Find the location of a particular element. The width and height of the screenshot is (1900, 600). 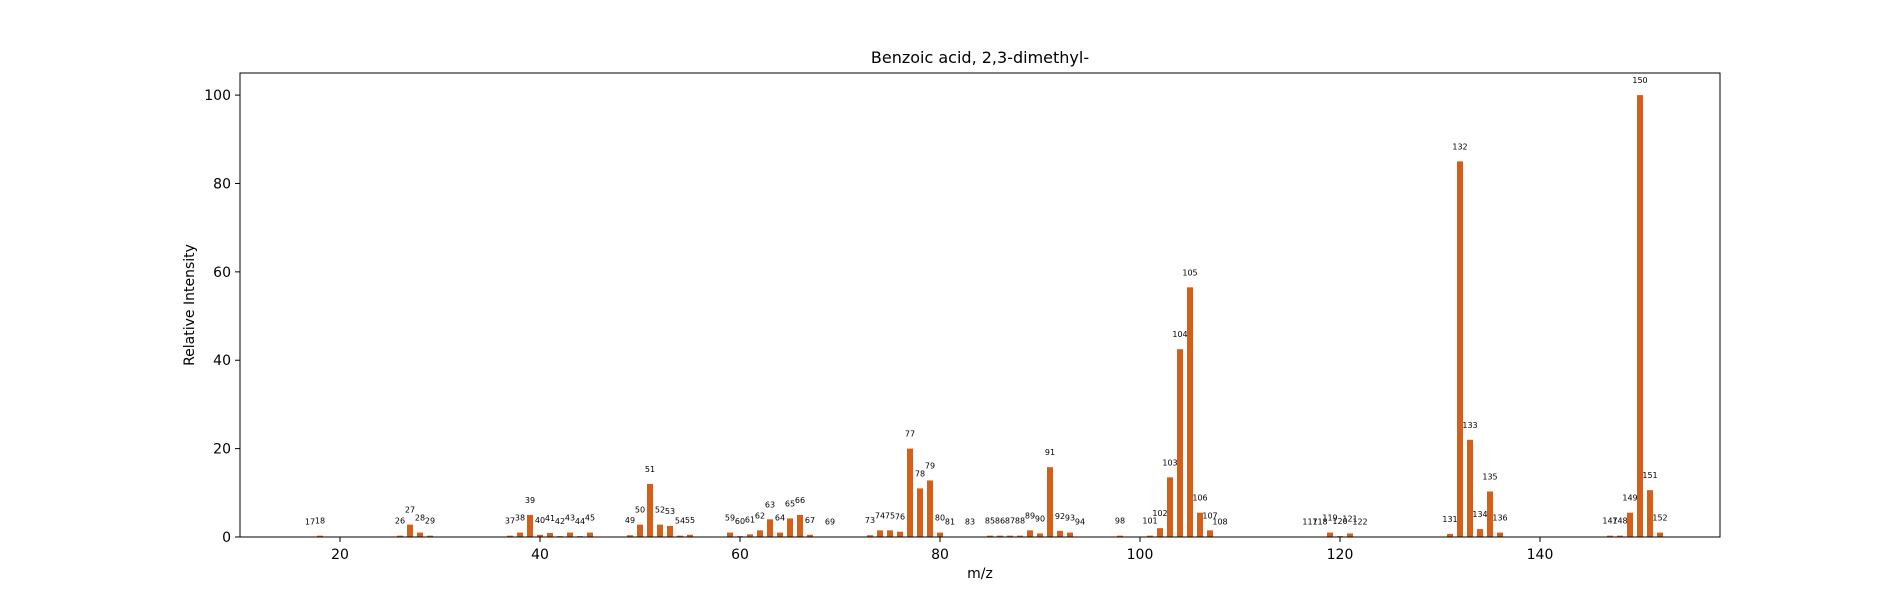

x-axis-label: m/z is located at coordinates (980, 574).